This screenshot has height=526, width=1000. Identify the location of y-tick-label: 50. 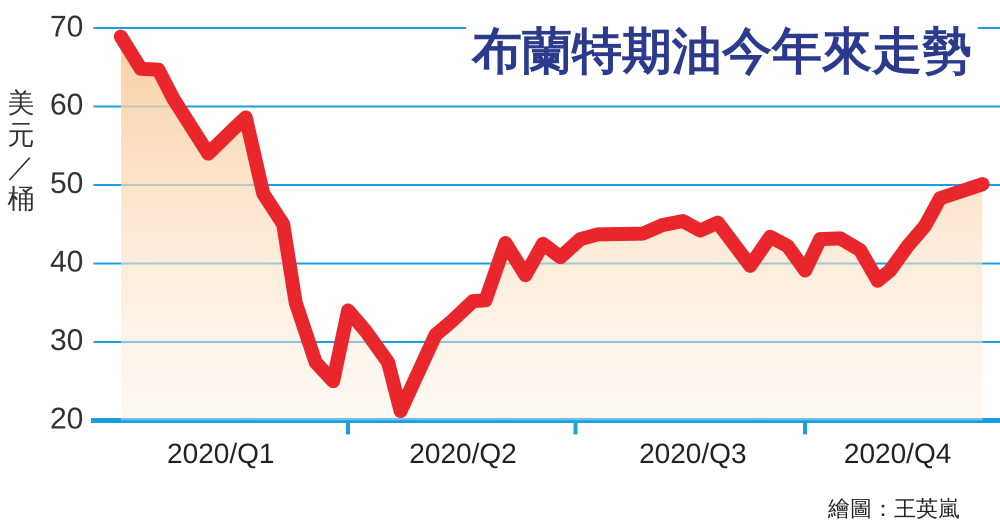
(67, 183).